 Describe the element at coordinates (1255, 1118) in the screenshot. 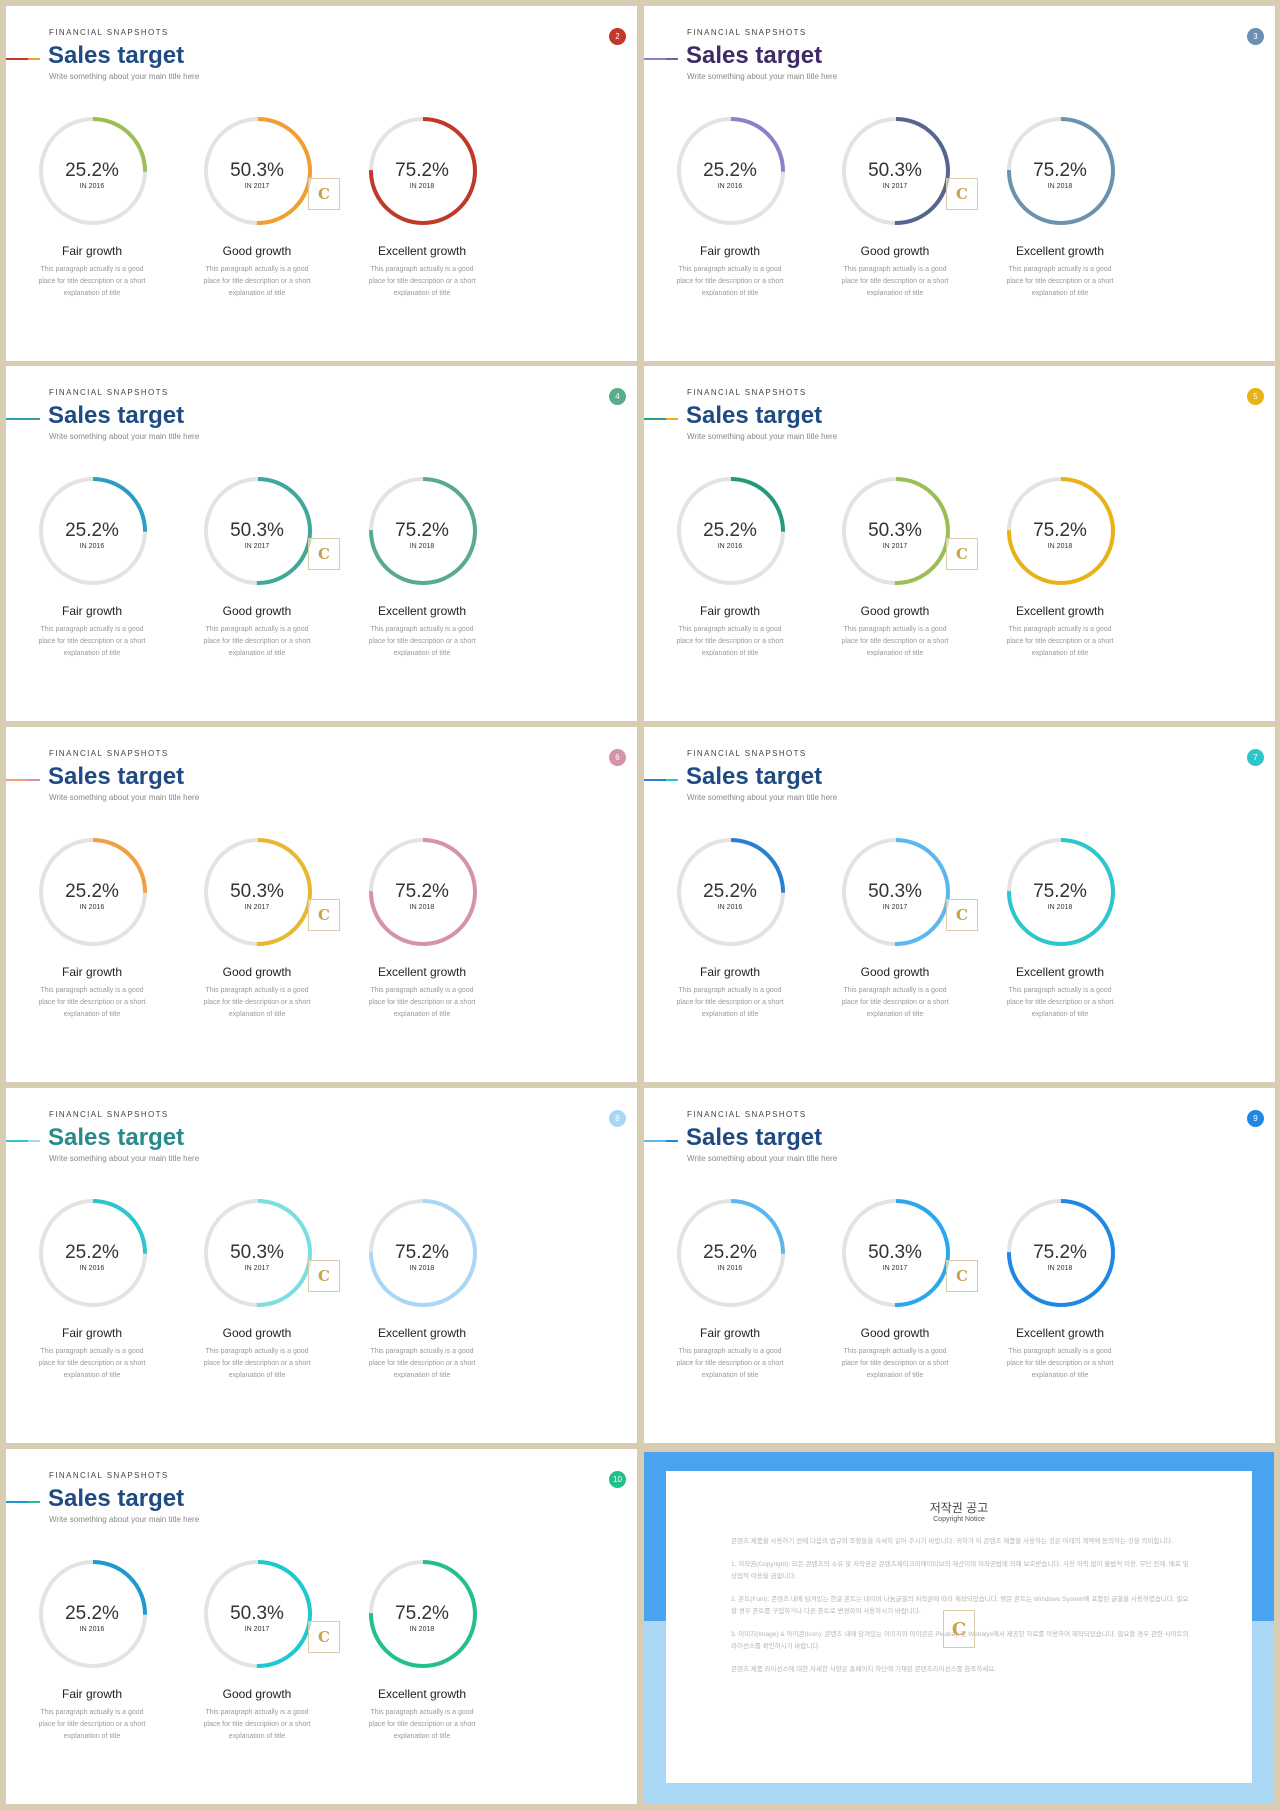

I see `page-number-badge: 9` at that location.